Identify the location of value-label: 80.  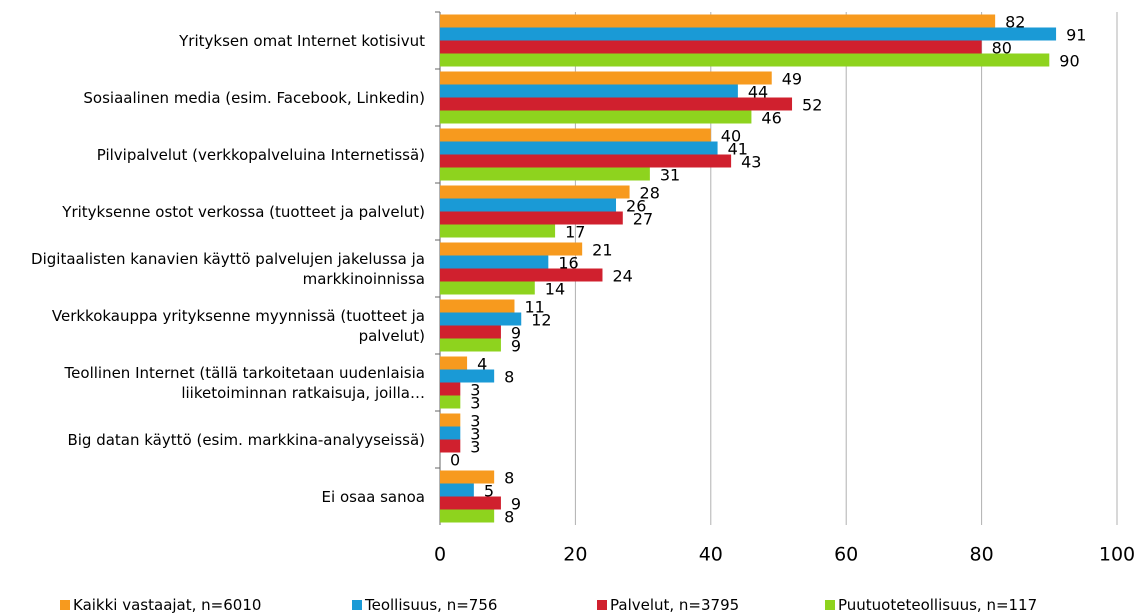
(1002, 48).